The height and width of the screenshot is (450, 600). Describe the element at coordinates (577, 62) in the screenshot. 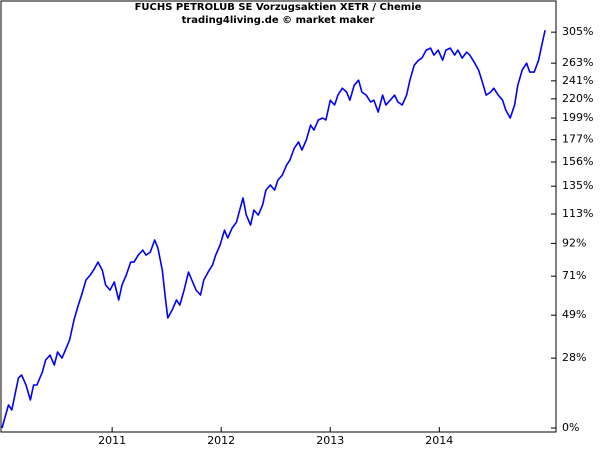

I see `y-tick-label: 263%` at that location.